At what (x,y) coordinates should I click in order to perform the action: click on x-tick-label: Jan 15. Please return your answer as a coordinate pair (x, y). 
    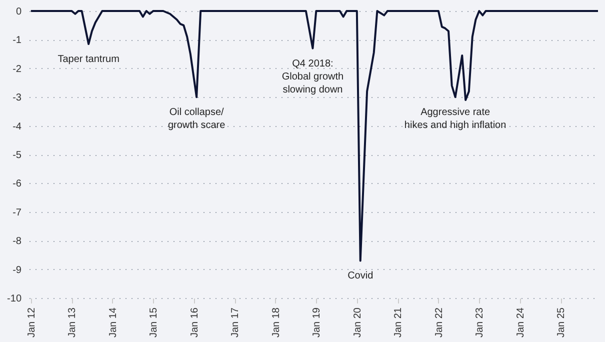
    Looking at the image, I should click on (154, 322).